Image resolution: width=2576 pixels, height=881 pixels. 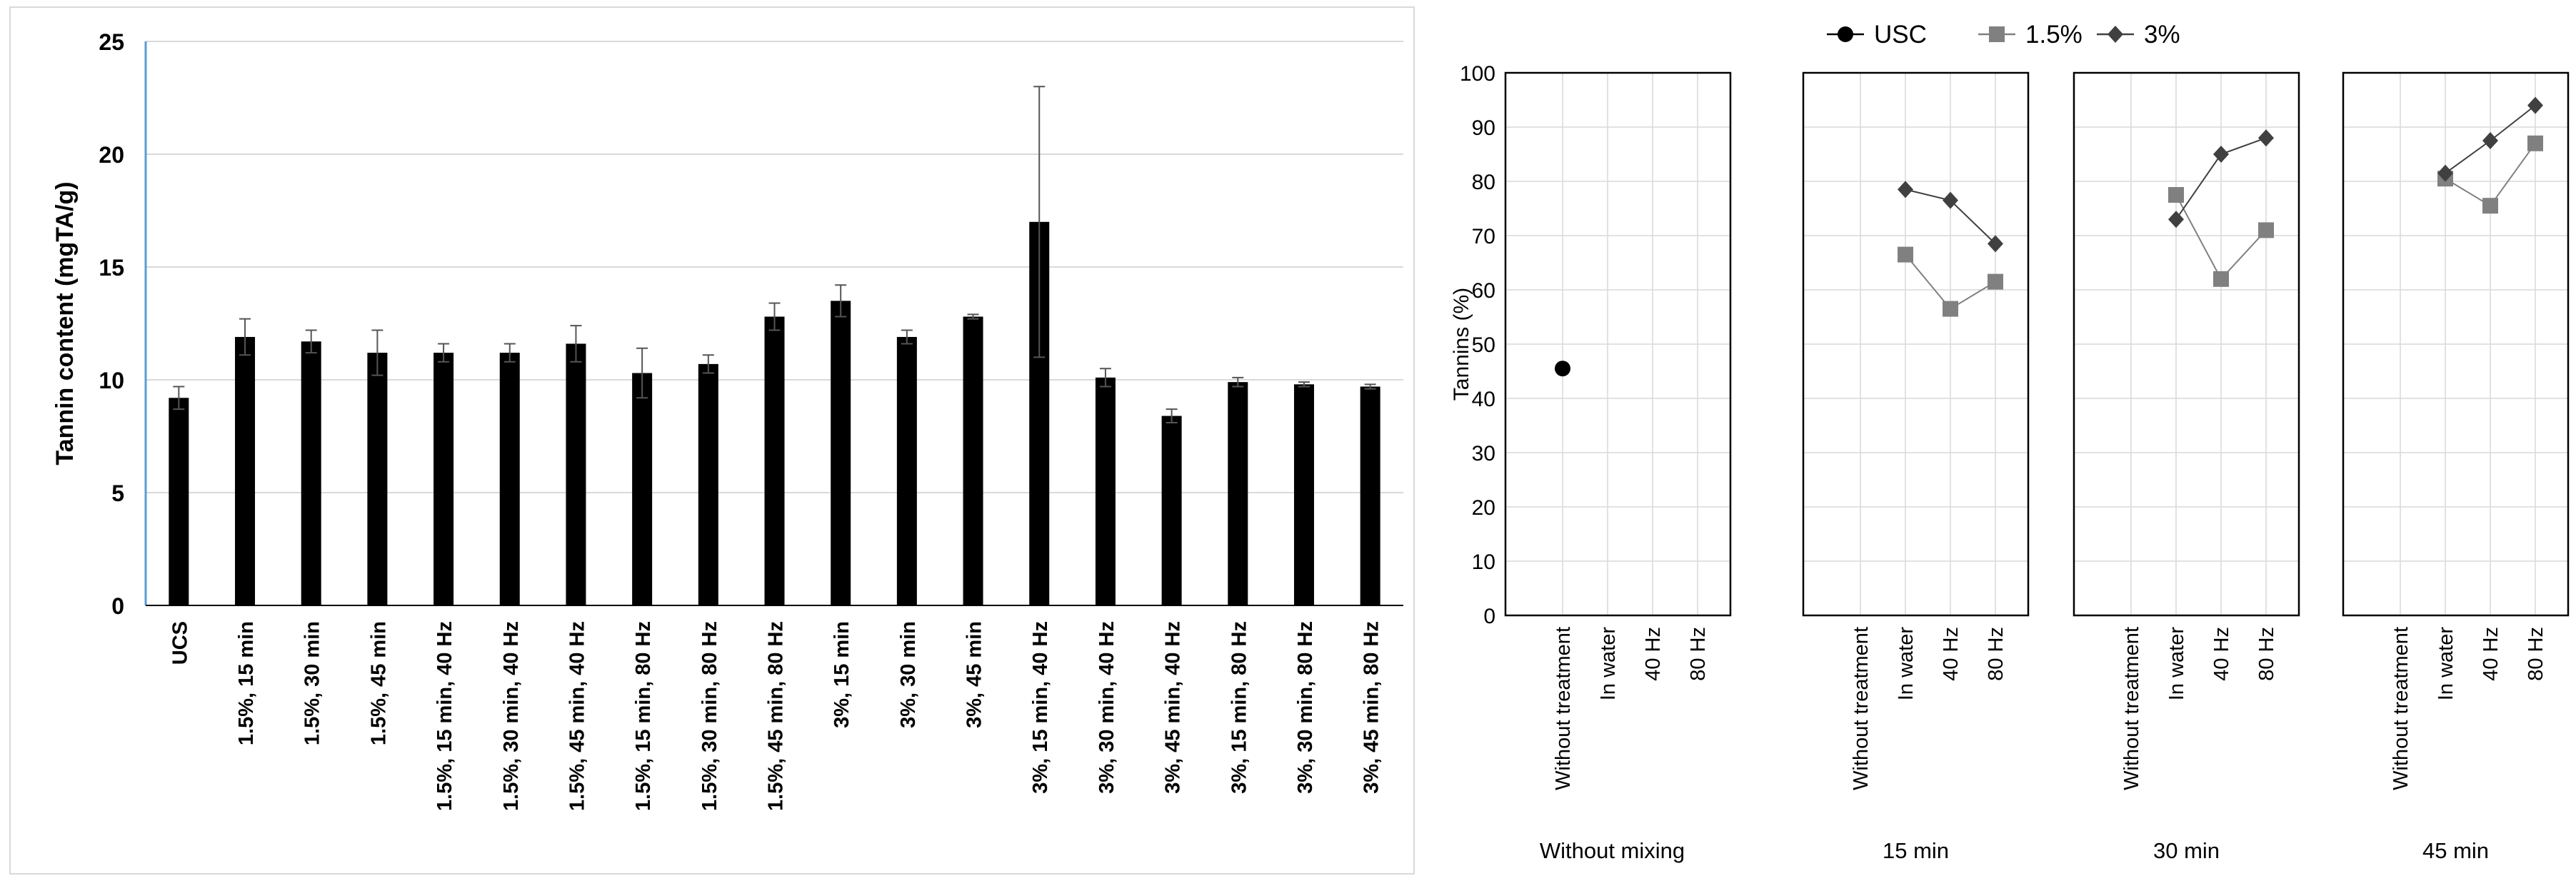 What do you see at coordinates (1483, 182) in the screenshot?
I see `panel-y-tick-label: 80` at bounding box center [1483, 182].